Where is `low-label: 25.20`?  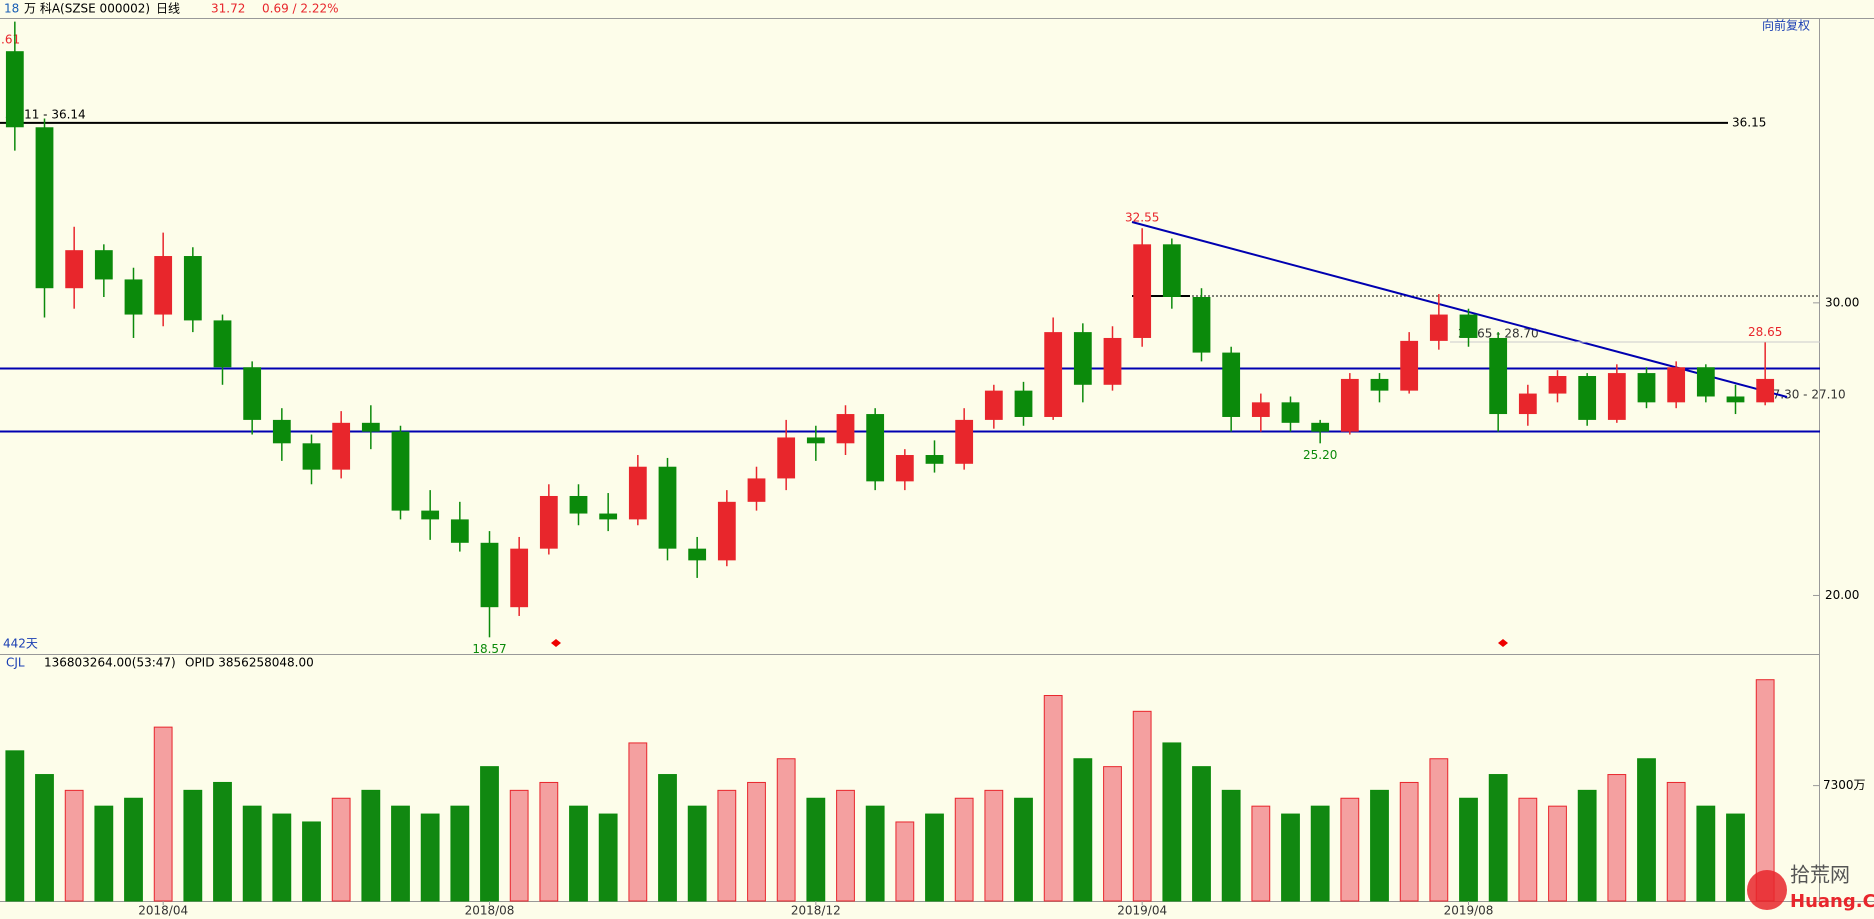 low-label: 25.20 is located at coordinates (1320, 455).